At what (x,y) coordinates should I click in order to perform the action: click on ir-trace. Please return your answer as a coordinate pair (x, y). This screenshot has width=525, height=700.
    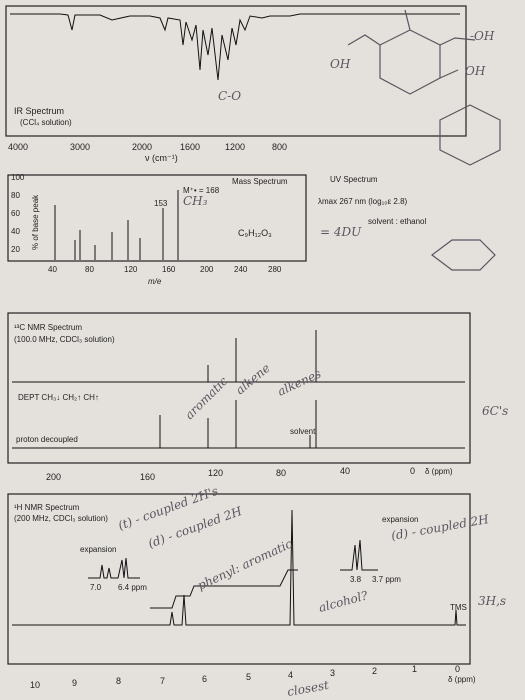
    Looking at the image, I should click on (235, 47).